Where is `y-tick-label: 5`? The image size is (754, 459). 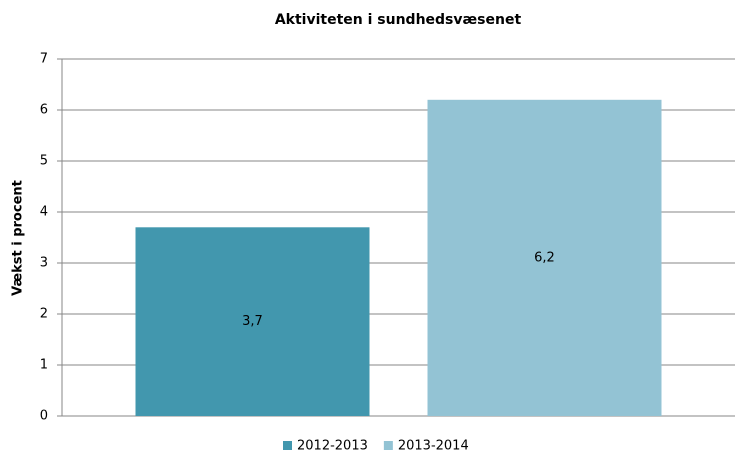 y-tick-label: 5 is located at coordinates (44, 161).